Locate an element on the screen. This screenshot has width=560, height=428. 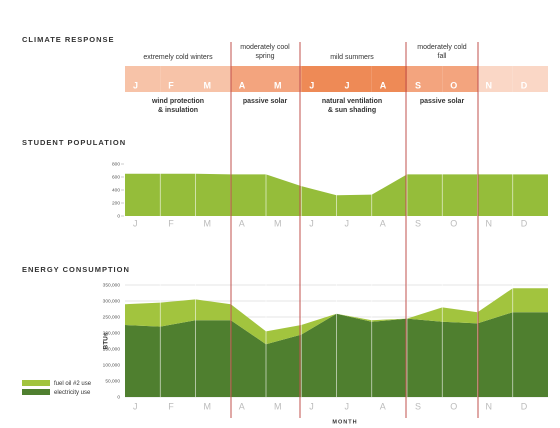
month-label: S is located at coordinates (418, 85).